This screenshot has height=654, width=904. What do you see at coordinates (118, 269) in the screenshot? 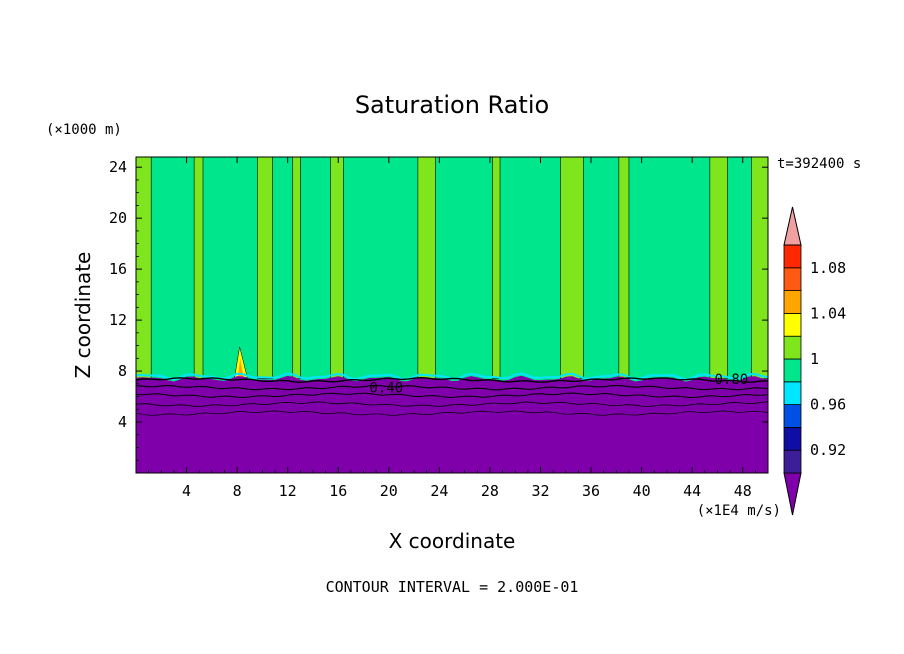
I see `y-tick-label: 16` at bounding box center [118, 269].